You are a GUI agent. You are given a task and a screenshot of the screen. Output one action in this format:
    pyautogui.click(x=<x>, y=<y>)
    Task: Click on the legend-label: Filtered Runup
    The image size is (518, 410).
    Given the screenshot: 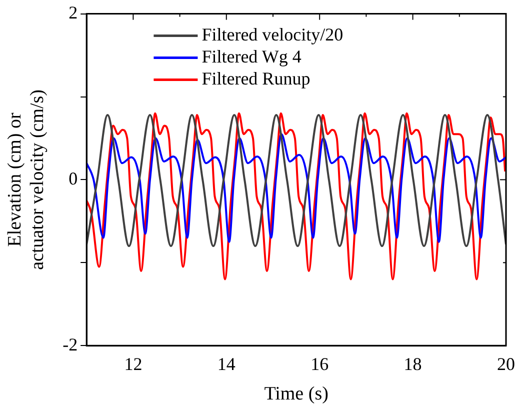 What is the action you would take?
    pyautogui.click(x=256, y=78)
    